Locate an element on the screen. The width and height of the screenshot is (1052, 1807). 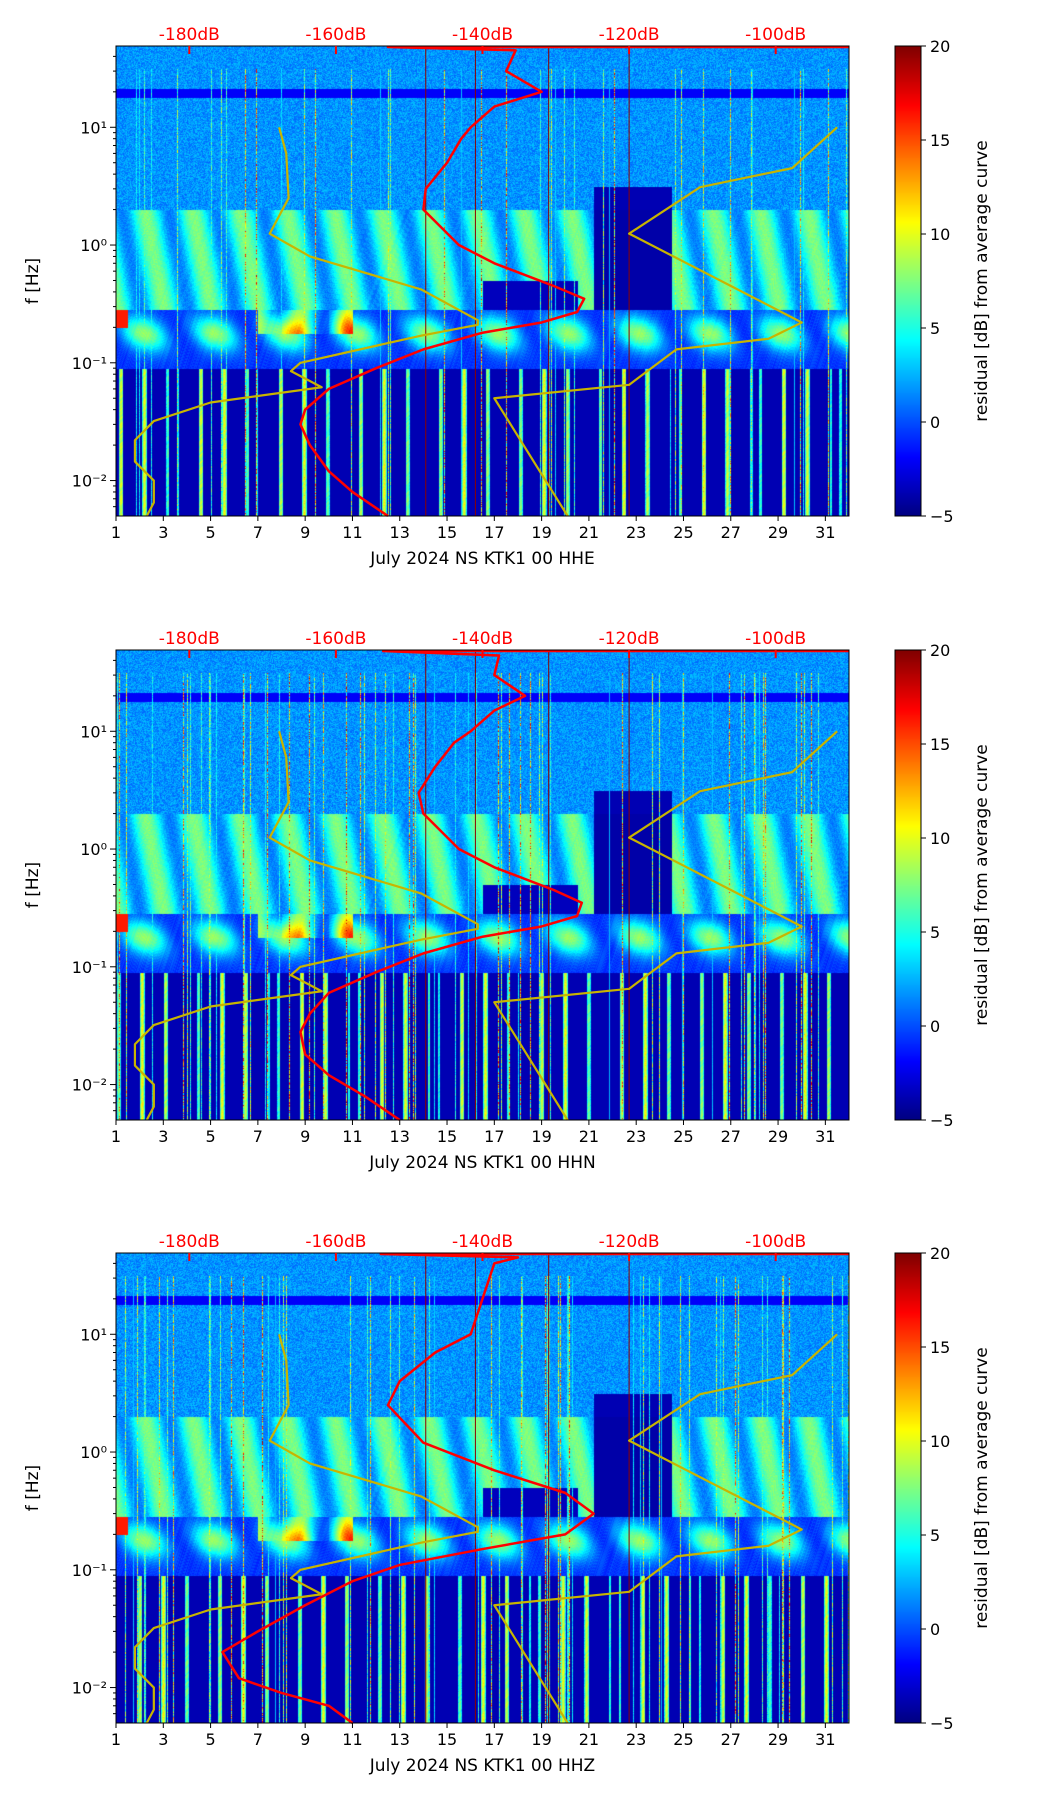
x-axis-label: July 2024 NS KTK1 00 HHZ is located at coordinates (482, 1766).